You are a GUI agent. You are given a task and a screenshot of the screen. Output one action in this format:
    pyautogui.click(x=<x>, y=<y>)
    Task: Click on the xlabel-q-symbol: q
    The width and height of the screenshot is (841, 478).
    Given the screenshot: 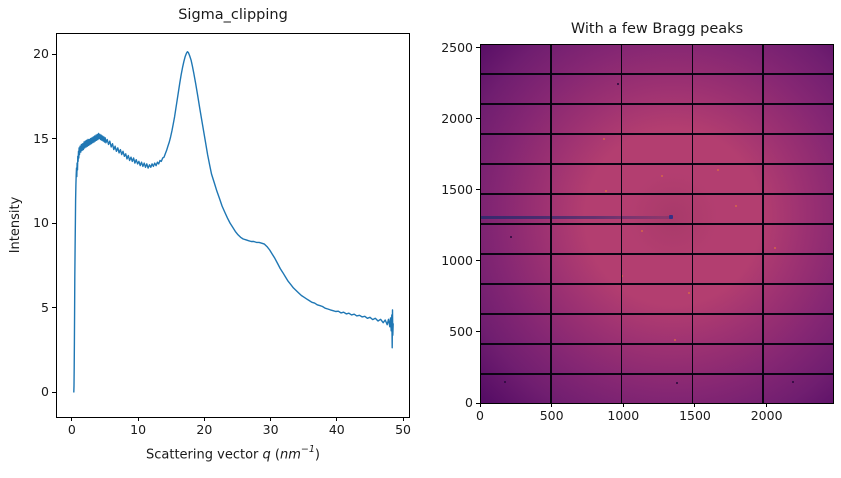 What is the action you would take?
    pyautogui.click(x=266, y=455)
    